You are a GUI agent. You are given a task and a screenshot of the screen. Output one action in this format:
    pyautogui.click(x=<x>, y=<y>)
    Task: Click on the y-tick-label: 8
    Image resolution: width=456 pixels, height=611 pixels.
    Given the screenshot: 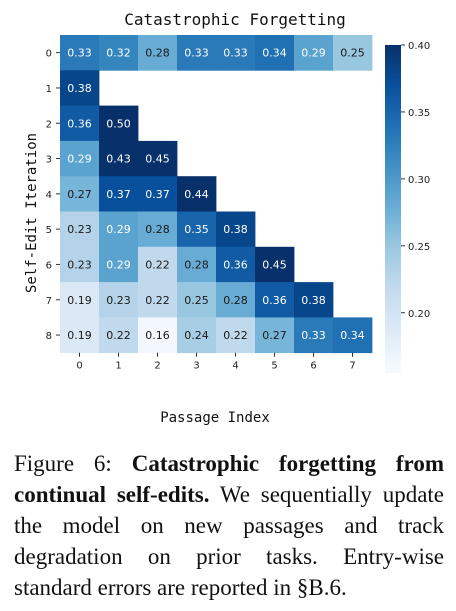 What is the action you would take?
    pyautogui.click(x=49, y=336)
    